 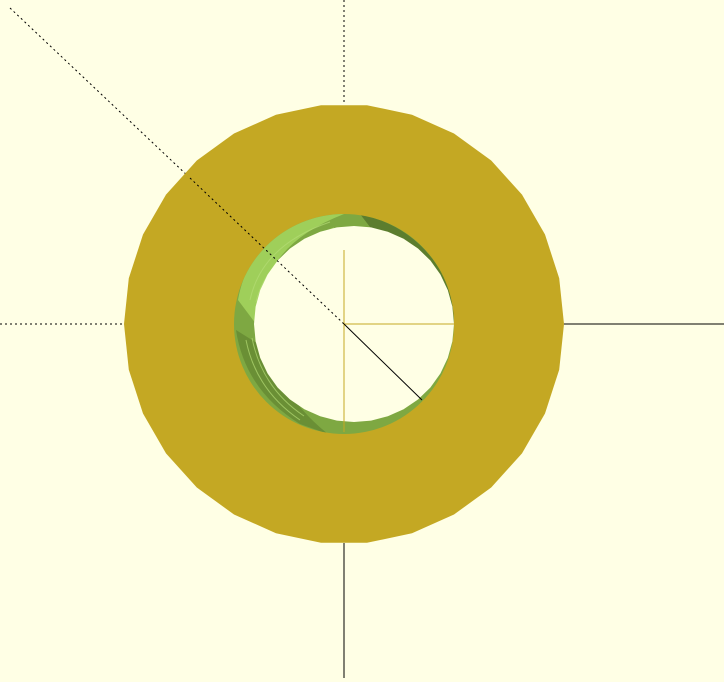 What do you see at coordinates (383, 362) in the screenshot?
I see `diagonal-axis-positive` at bounding box center [383, 362].